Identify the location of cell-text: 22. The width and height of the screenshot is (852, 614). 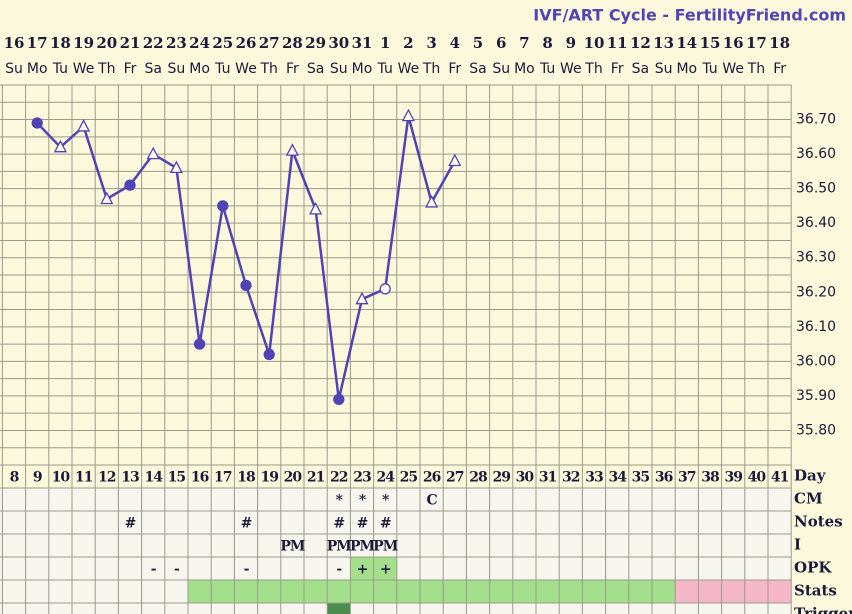
(339, 478).